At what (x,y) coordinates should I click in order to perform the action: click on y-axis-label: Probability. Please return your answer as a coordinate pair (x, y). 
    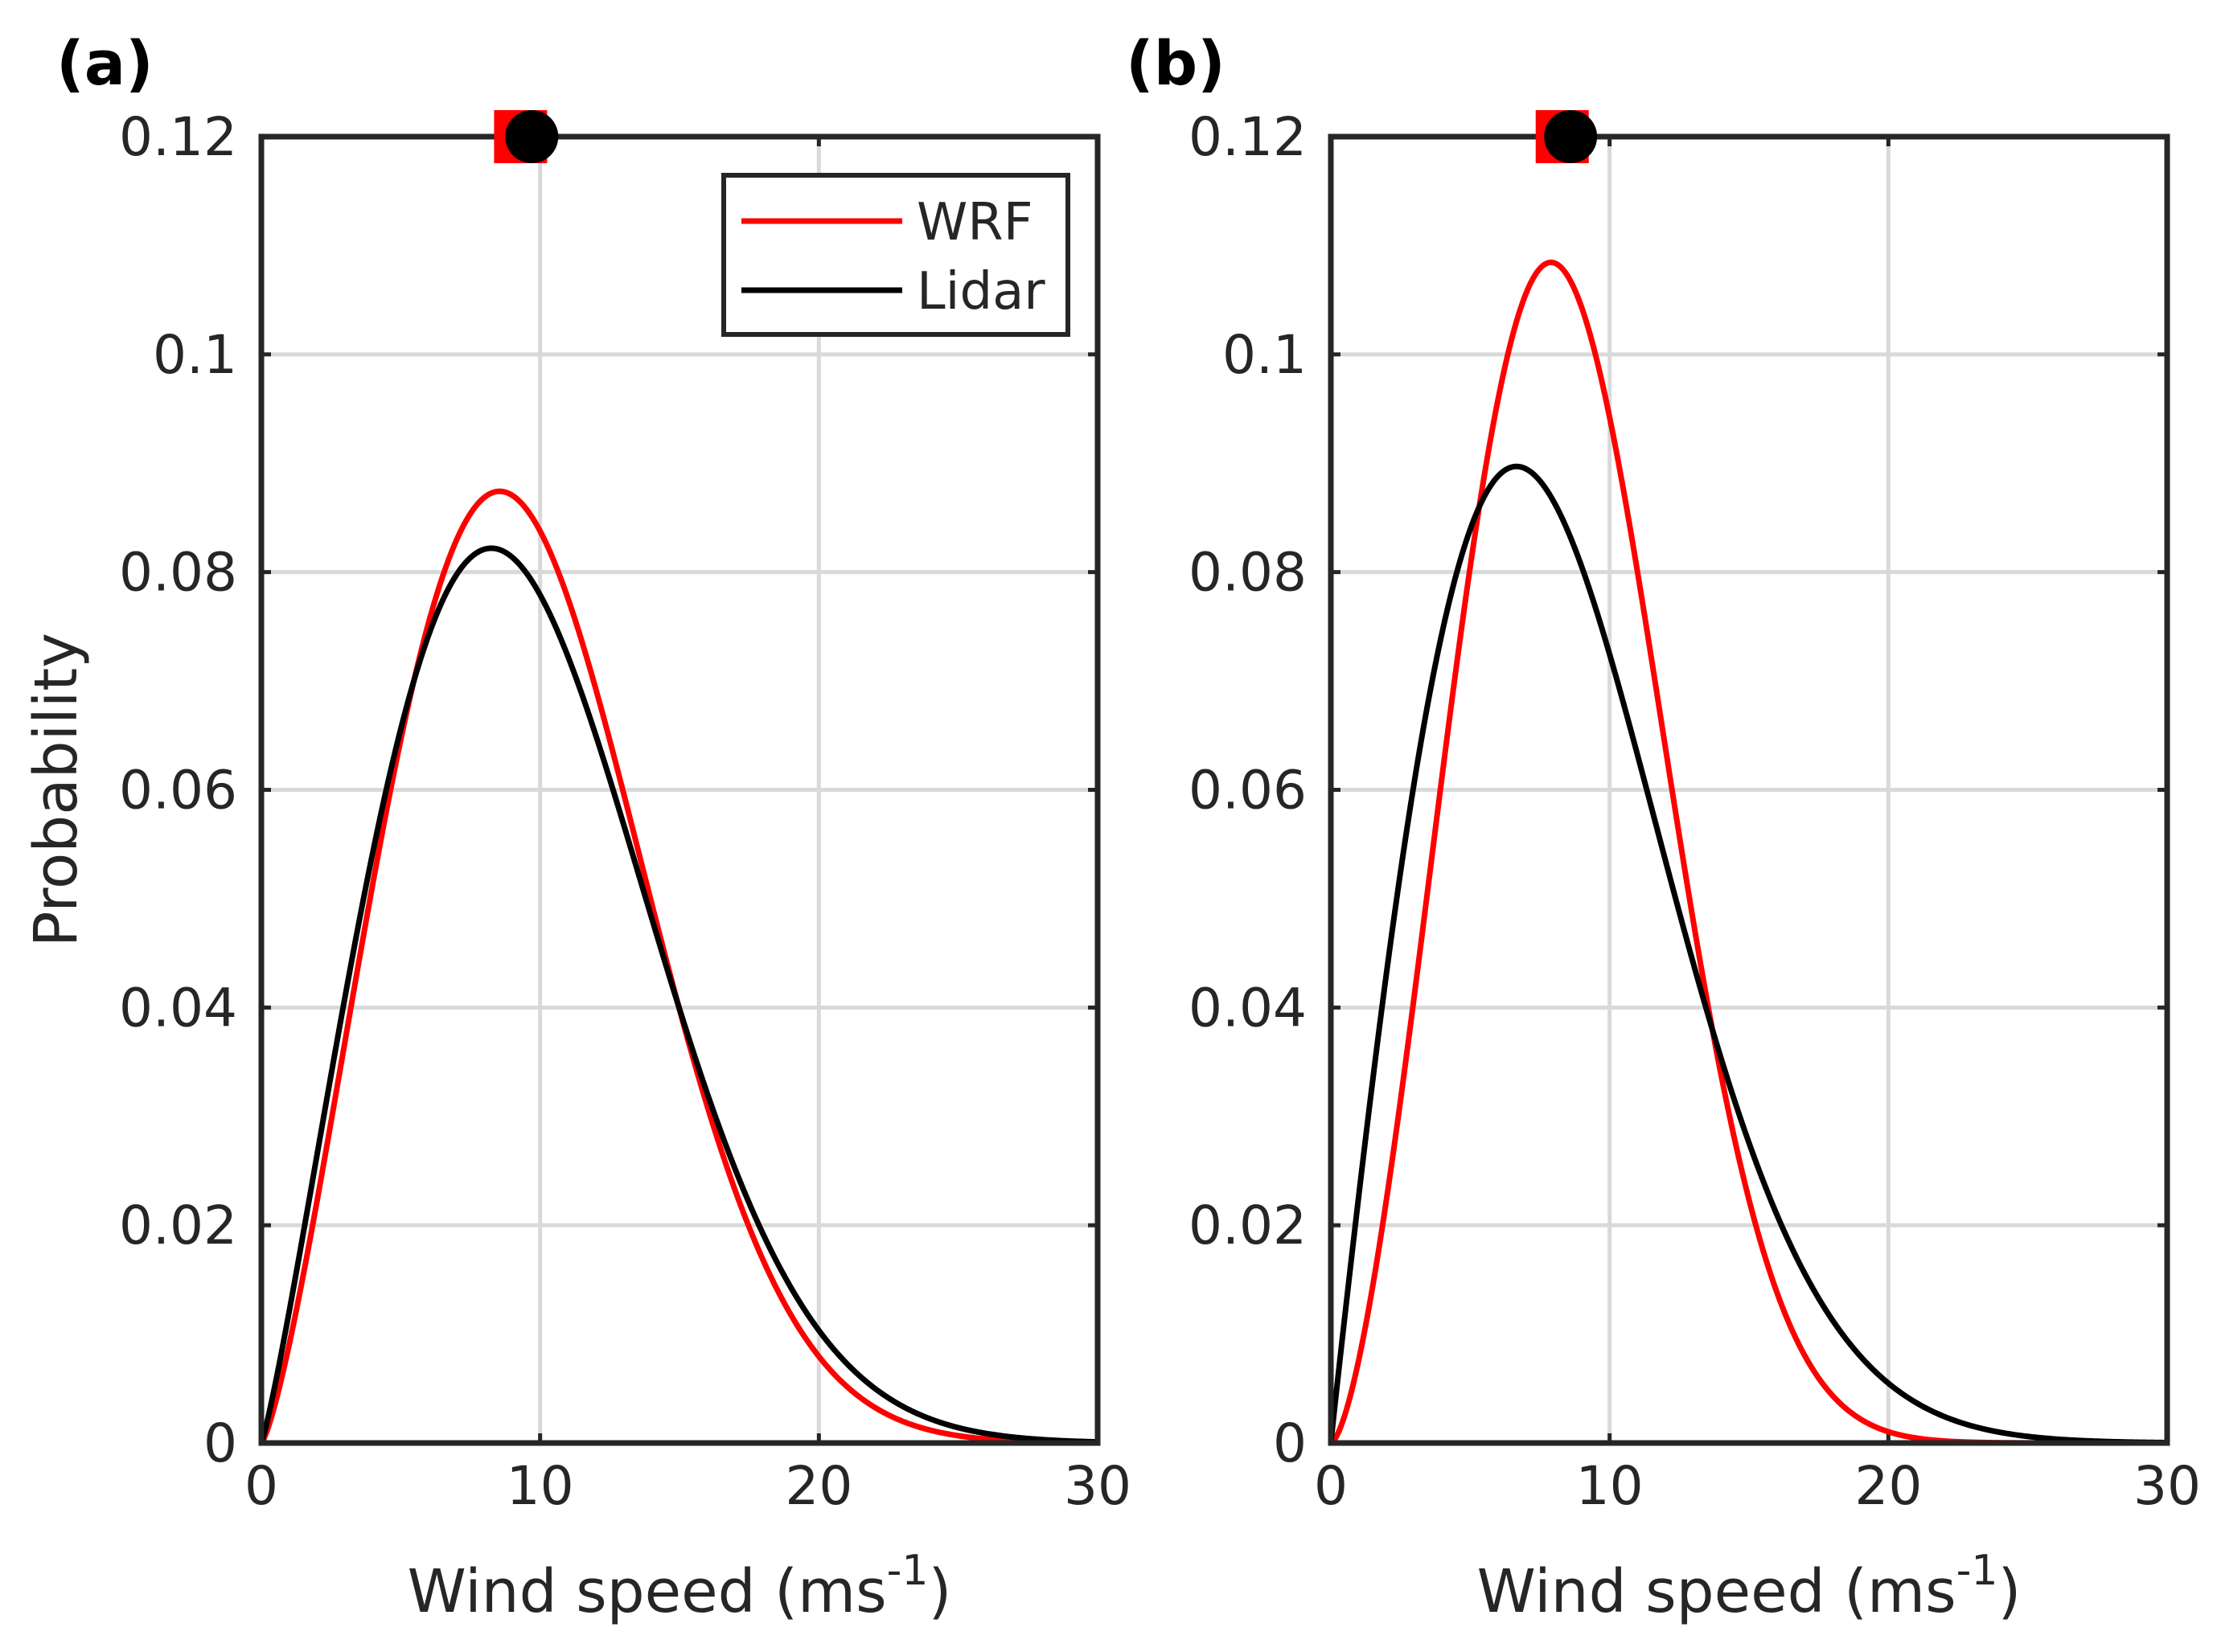
    Looking at the image, I should click on (56, 790).